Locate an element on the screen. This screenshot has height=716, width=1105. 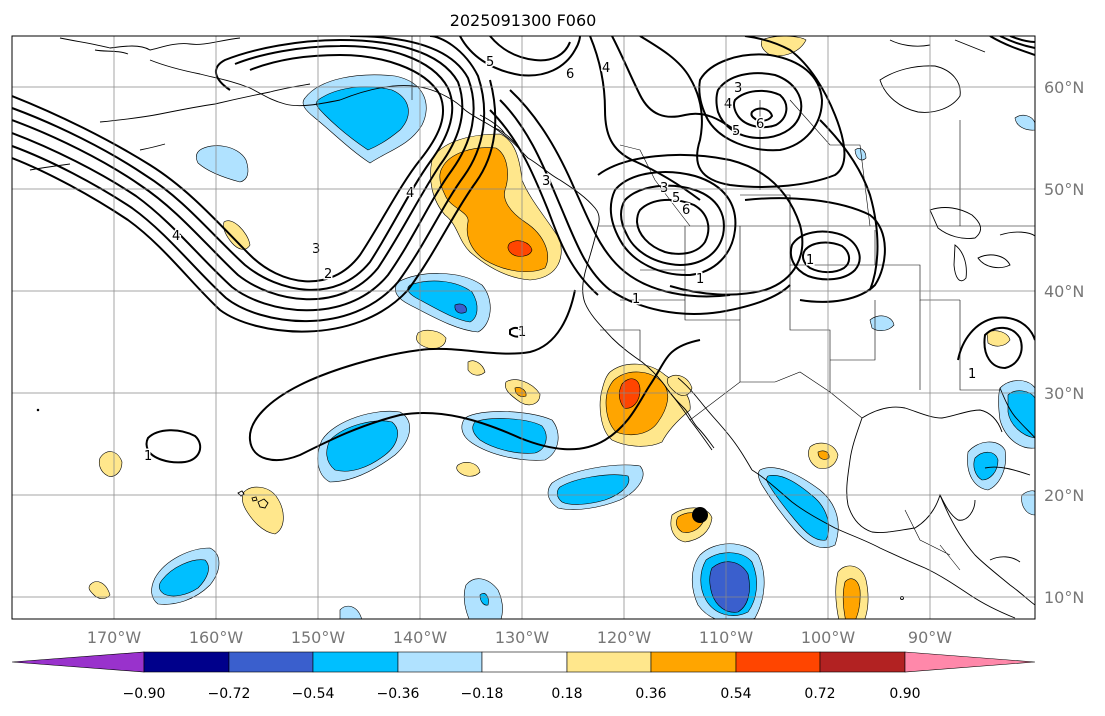
lon-label: 160°W is located at coordinates (216, 637).